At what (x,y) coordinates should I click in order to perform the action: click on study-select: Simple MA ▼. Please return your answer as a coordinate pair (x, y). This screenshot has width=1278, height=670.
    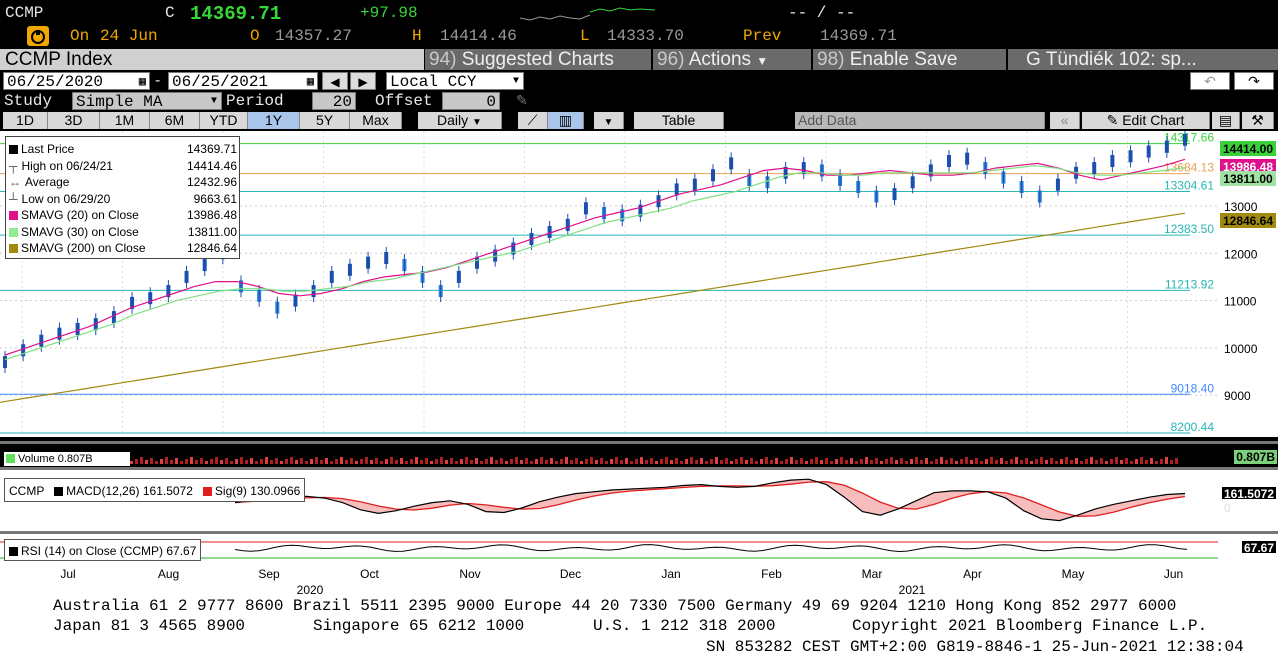
    Looking at the image, I should click on (147, 101).